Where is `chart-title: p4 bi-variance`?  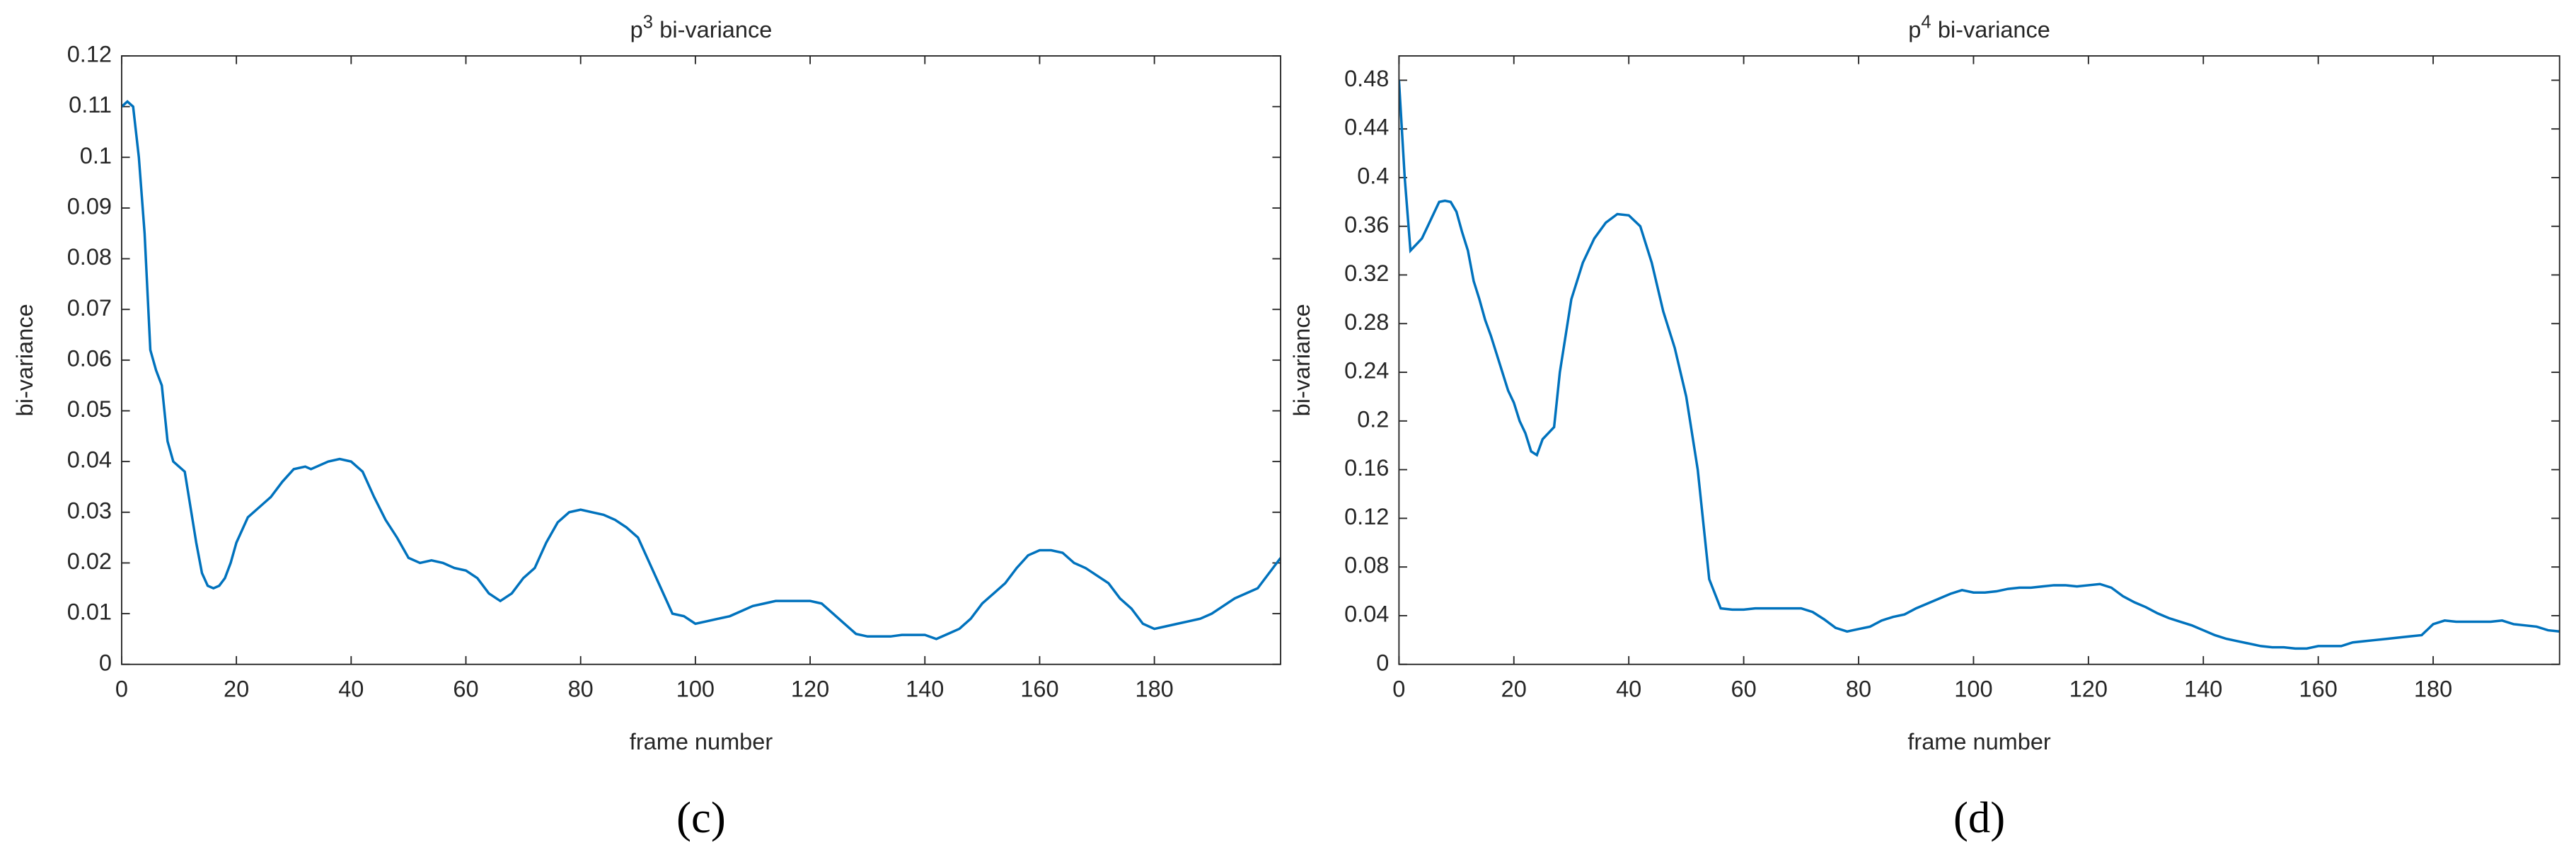
chart-title: p4 bi-variance is located at coordinates (1979, 27).